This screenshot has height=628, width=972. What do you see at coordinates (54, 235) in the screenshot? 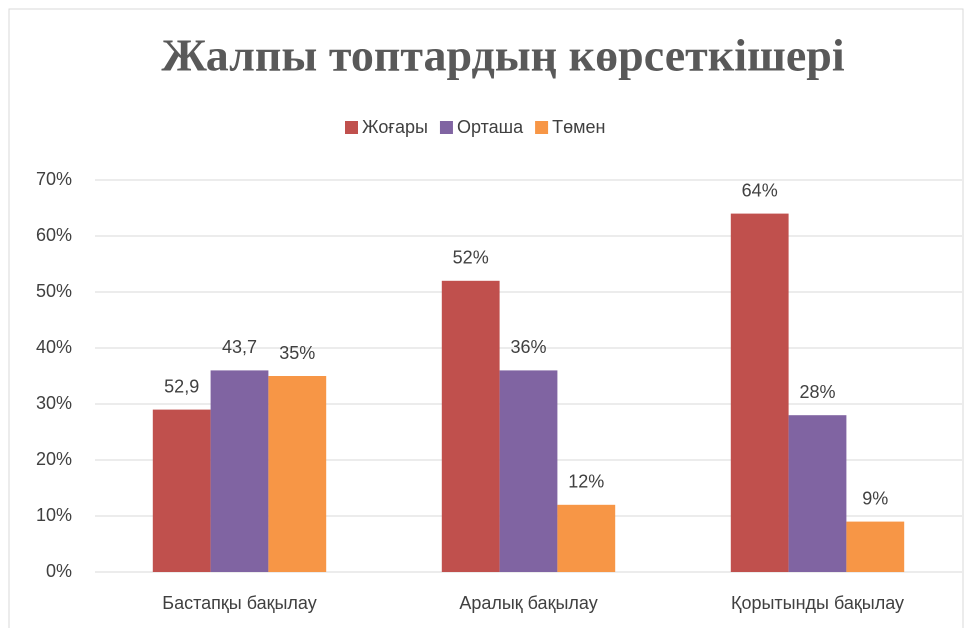
I see `y-tick-label: 60%` at bounding box center [54, 235].